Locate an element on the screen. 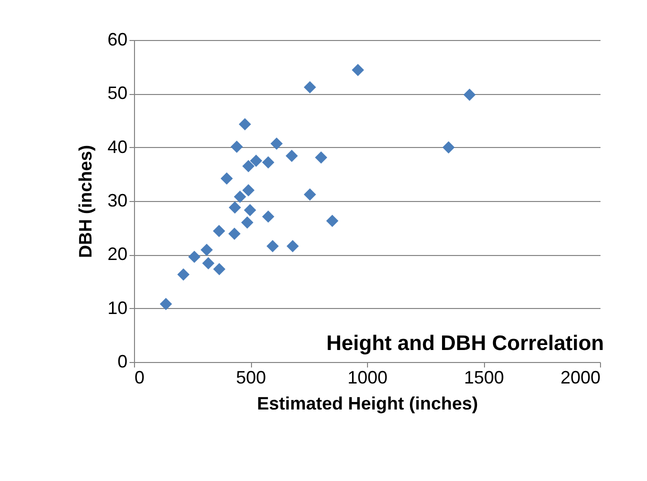 The width and height of the screenshot is (647, 481). text: Height and DBH Correlation is located at coordinates (465, 343).